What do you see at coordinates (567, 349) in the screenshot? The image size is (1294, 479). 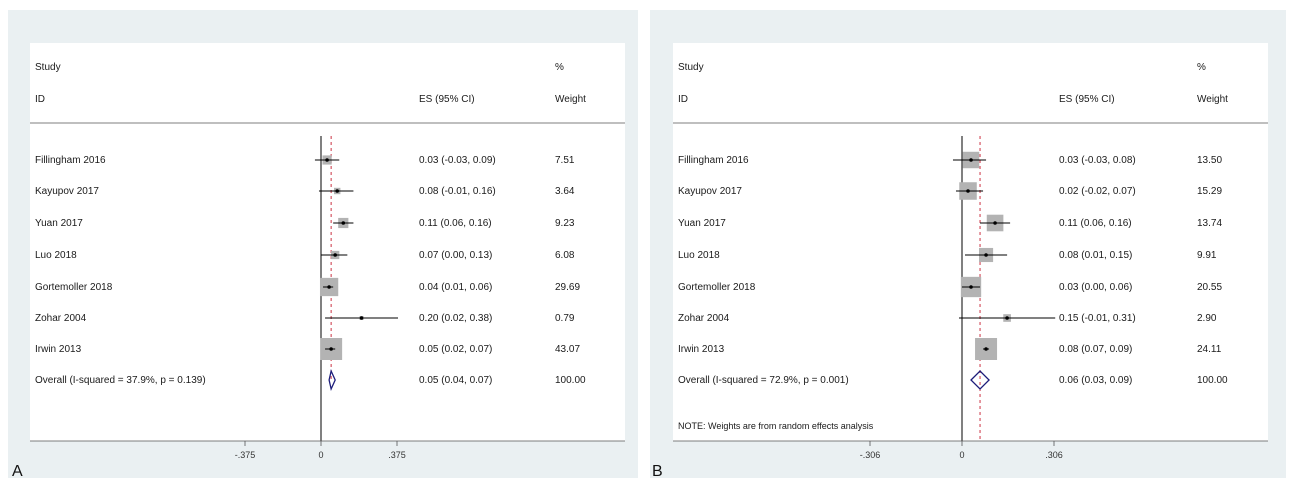 I see `study-weight: 43.07` at bounding box center [567, 349].